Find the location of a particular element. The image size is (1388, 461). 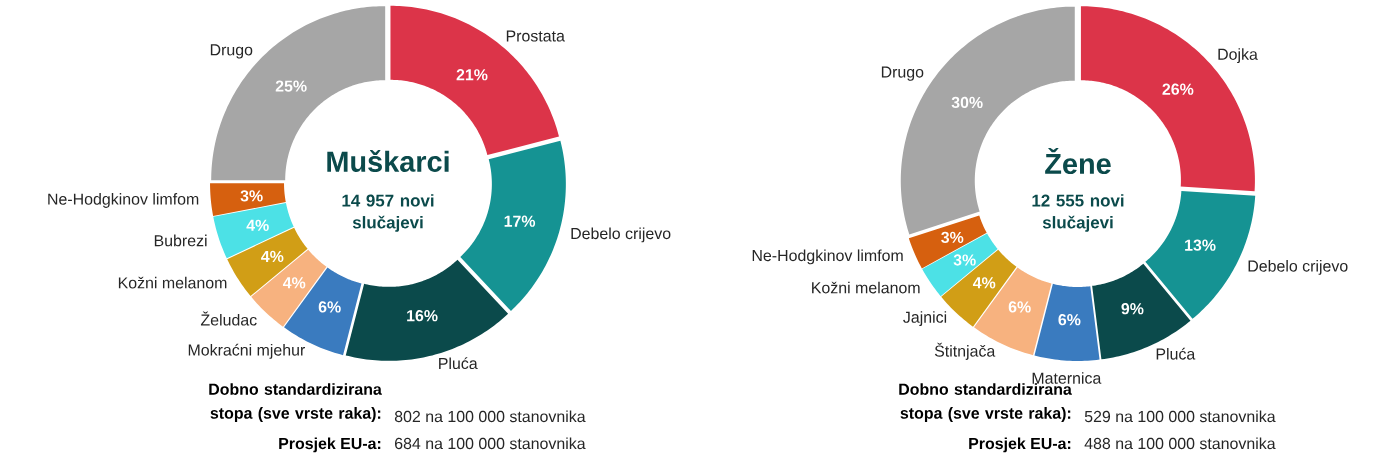

data-label: 17% is located at coordinates (520, 221).